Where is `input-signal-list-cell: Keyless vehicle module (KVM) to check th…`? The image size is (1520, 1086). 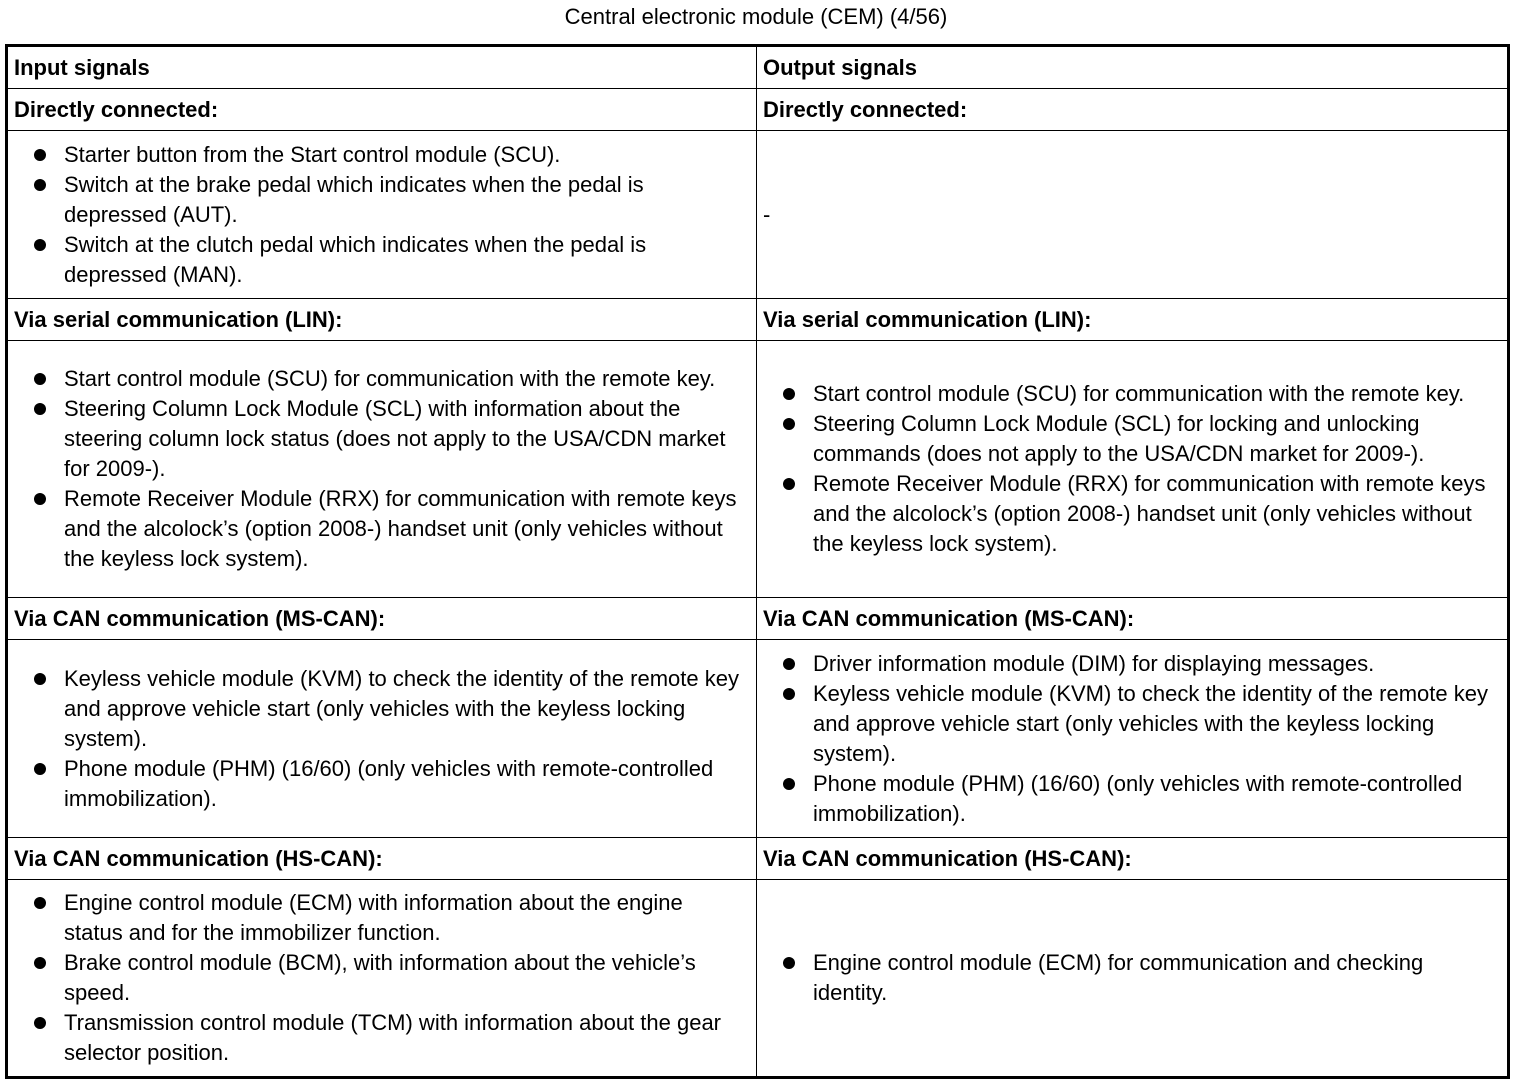
input-signal-list-cell: Keyless vehicle module (KVM) to check th… is located at coordinates (381, 738).